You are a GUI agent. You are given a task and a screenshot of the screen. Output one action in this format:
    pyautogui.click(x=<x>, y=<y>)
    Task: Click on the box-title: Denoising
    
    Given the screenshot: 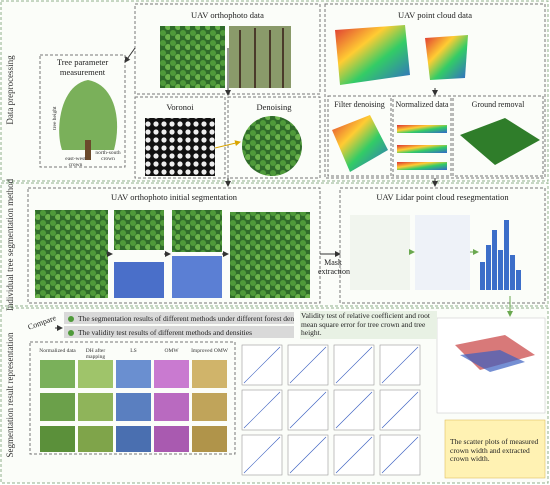 What is the action you would take?
    pyautogui.click(x=274, y=107)
    